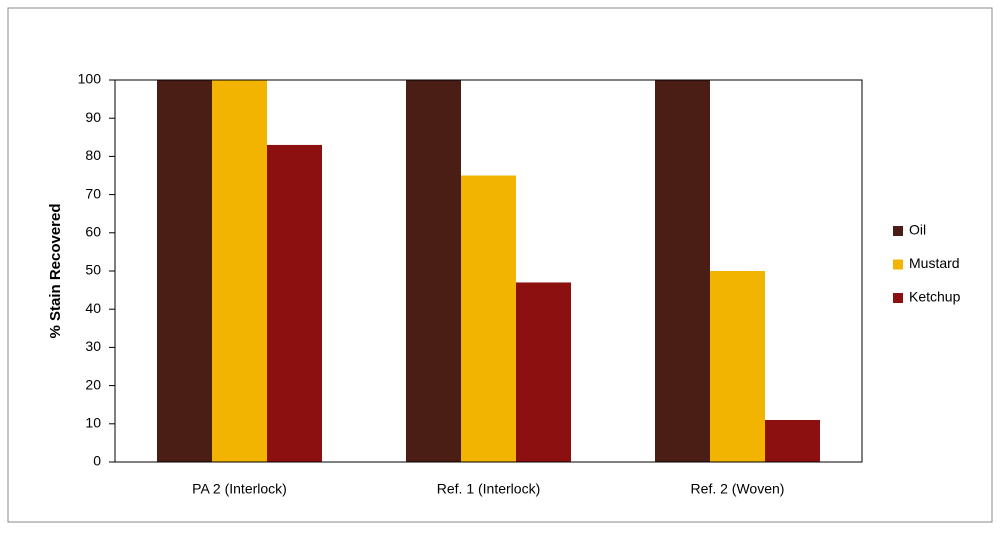 Image resolution: width=1000 pixels, height=533 pixels. I want to click on y-tick-label: 60, so click(93, 232).